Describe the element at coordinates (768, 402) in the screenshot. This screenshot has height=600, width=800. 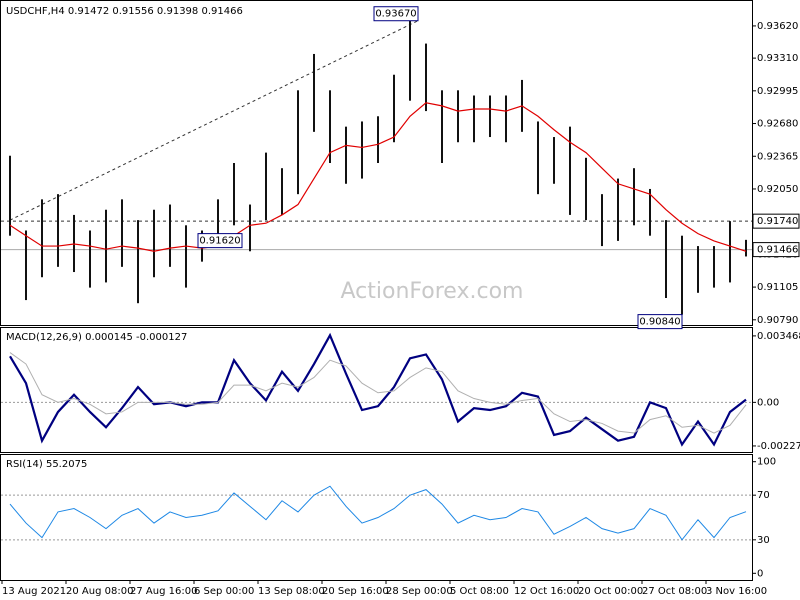
I see `y-tick-label: 0.00` at that location.